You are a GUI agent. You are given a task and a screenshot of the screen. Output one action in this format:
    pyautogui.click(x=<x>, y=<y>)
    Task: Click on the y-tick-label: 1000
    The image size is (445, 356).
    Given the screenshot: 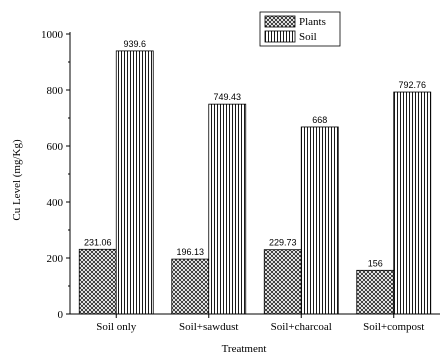 What is the action you would take?
    pyautogui.click(x=52, y=35)
    